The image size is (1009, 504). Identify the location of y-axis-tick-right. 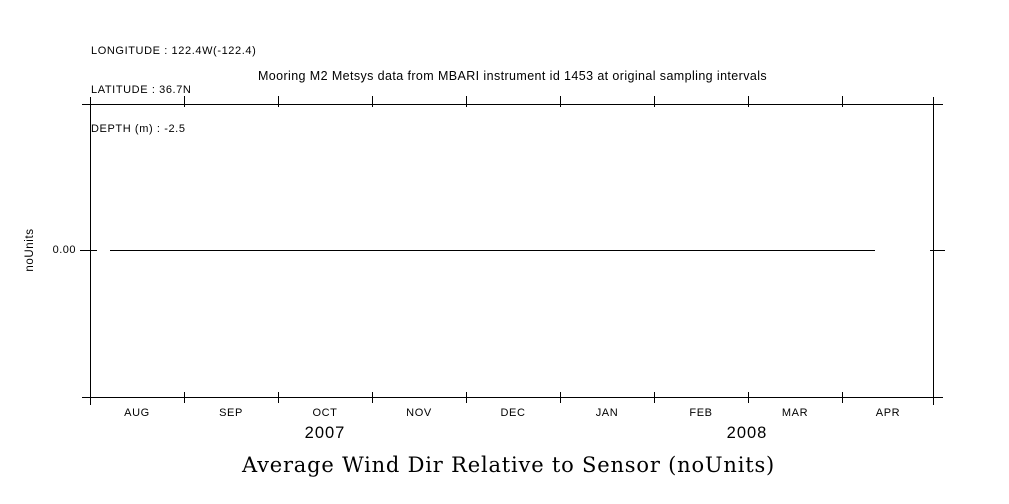
(937, 250).